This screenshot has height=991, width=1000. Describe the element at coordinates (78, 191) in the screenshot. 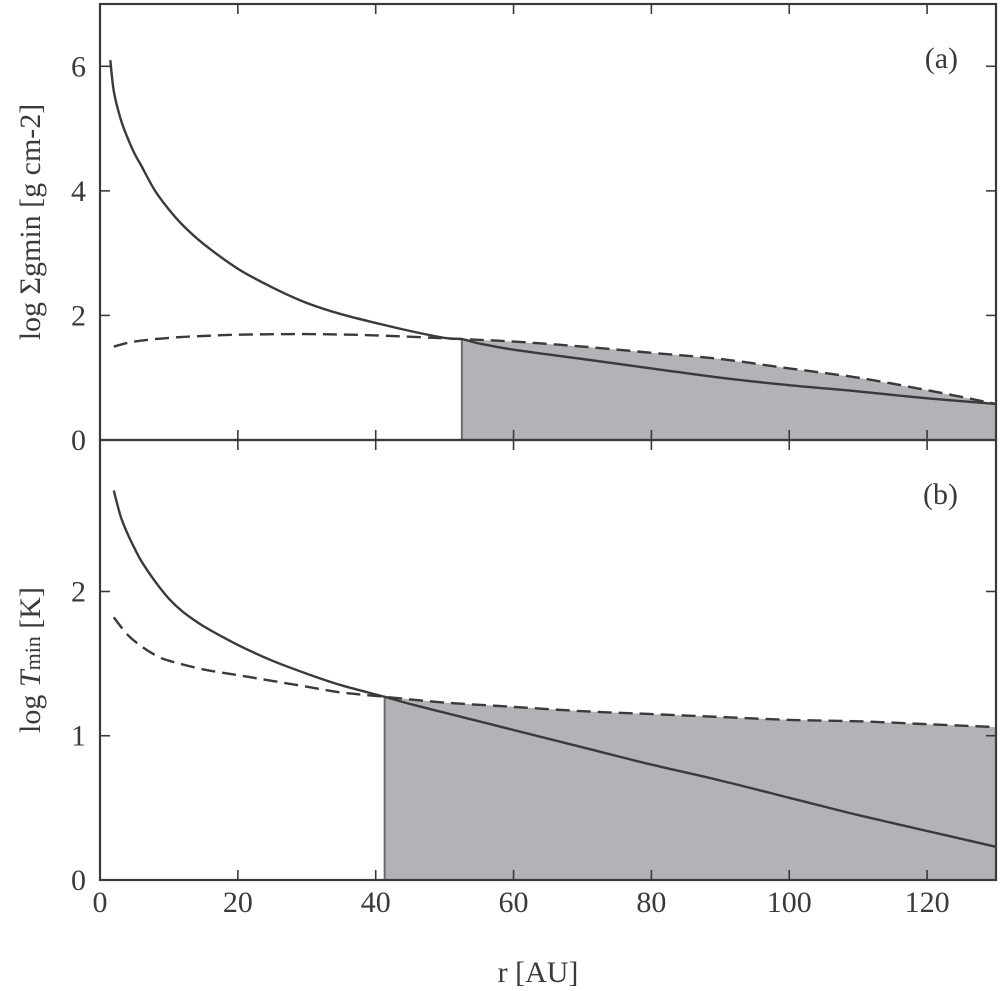

I see `y-tick-label: 4` at that location.